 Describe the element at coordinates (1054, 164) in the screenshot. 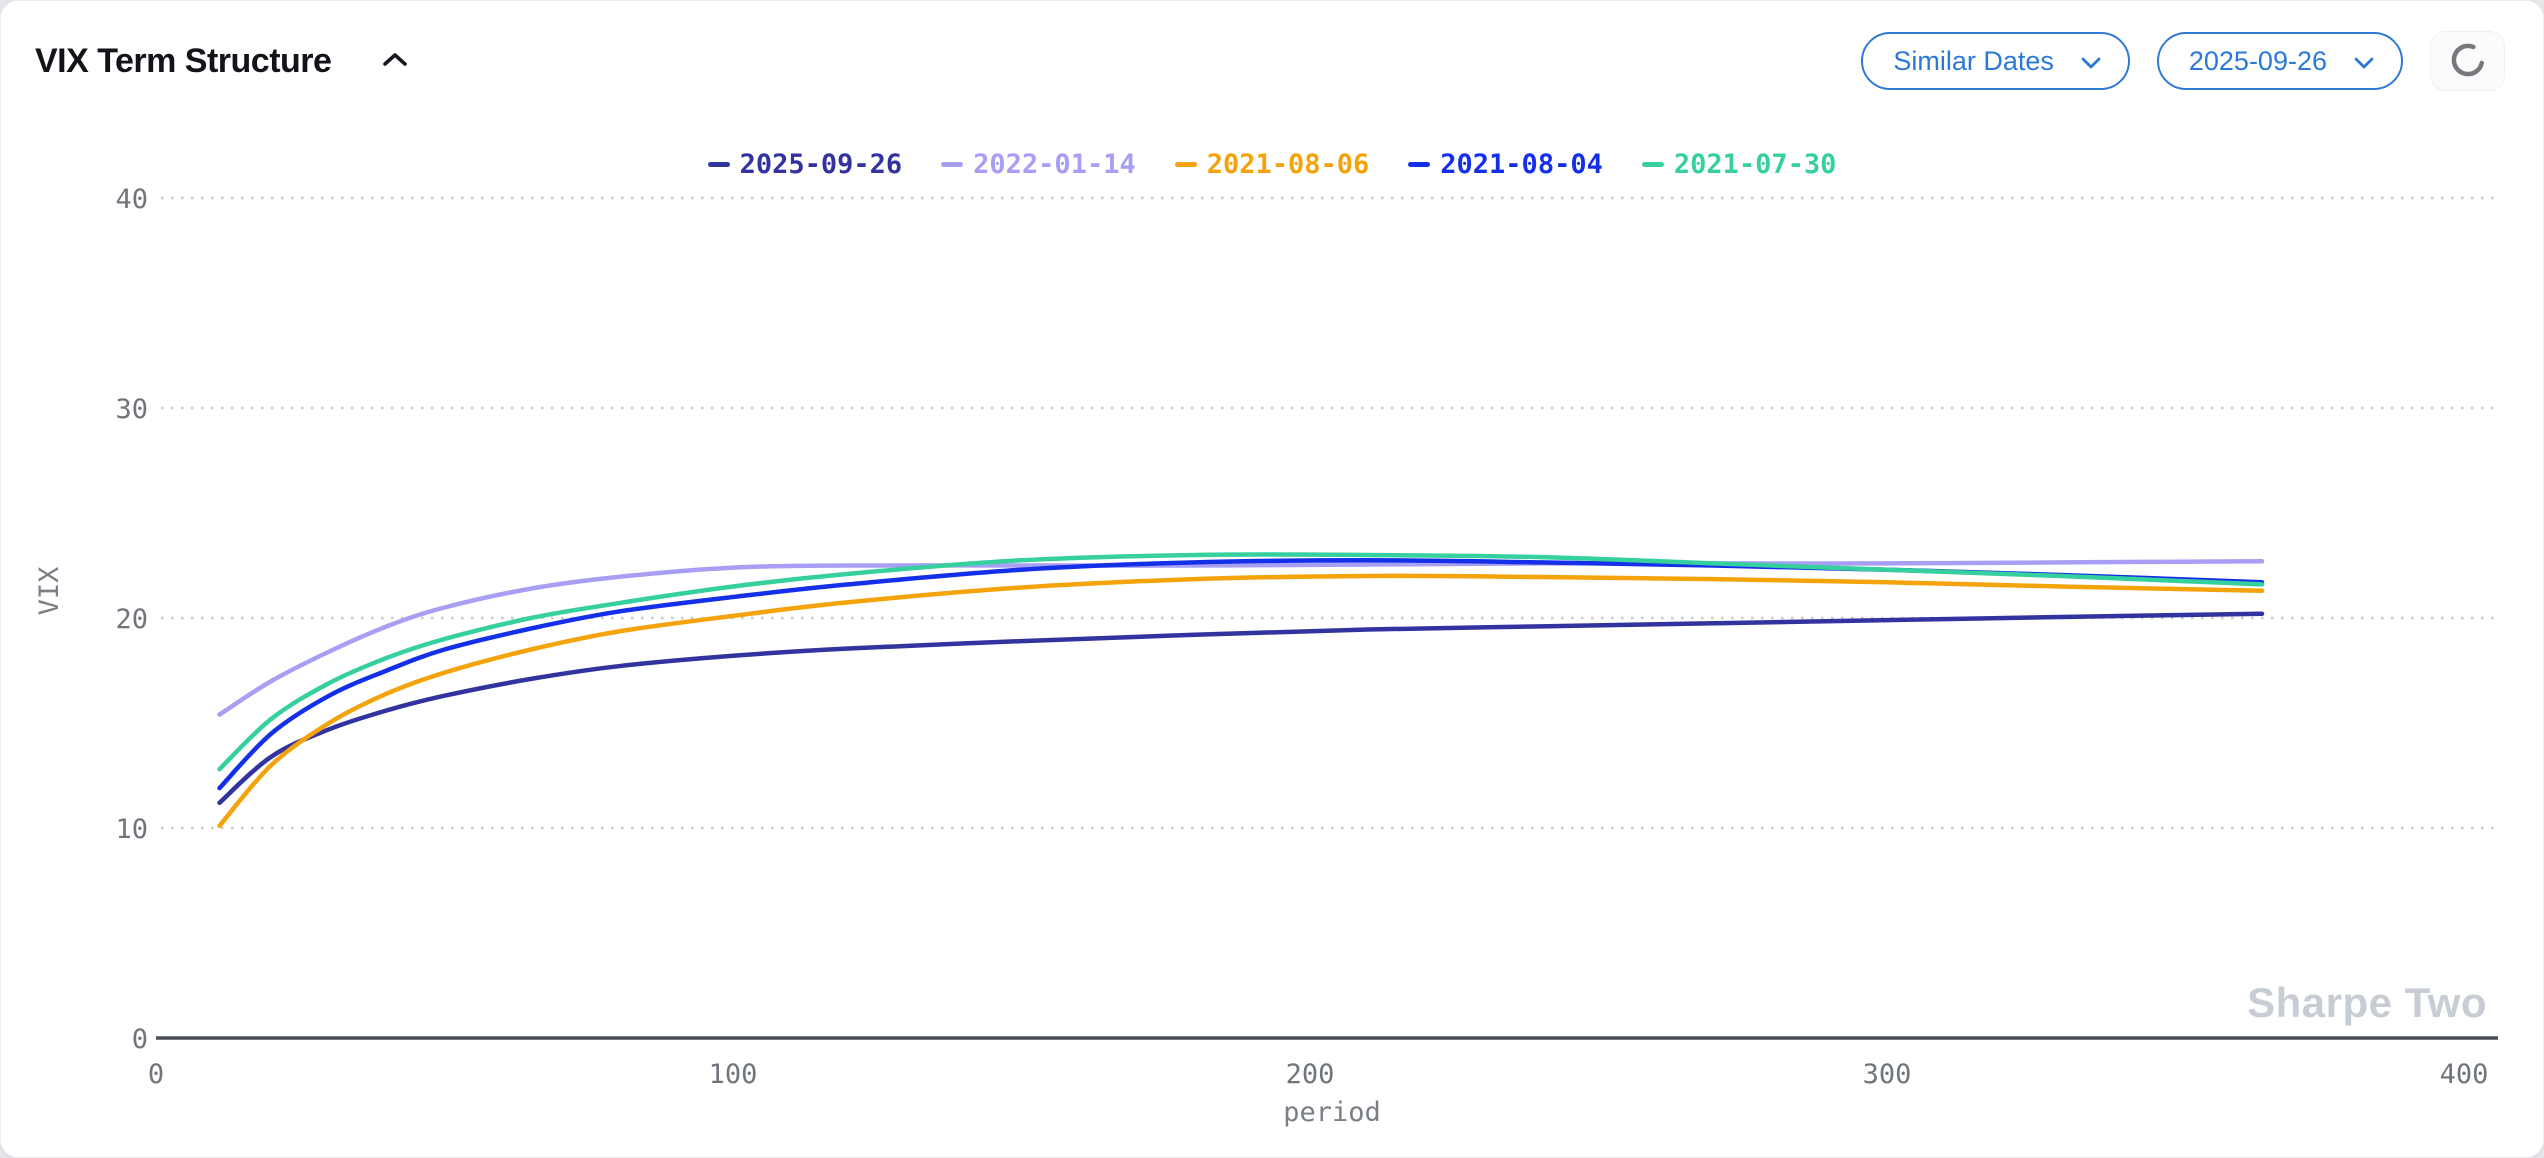

I see `legend-label: 2022-01-14` at that location.